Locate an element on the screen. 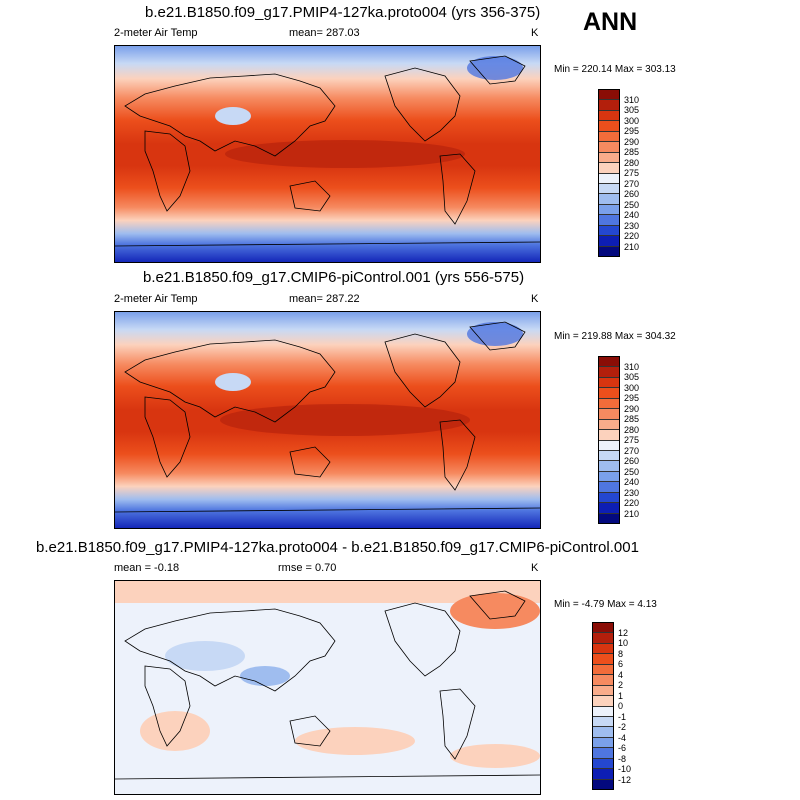 This screenshot has height=800, width=800. panel-3-units-label: K is located at coordinates (535, 568).